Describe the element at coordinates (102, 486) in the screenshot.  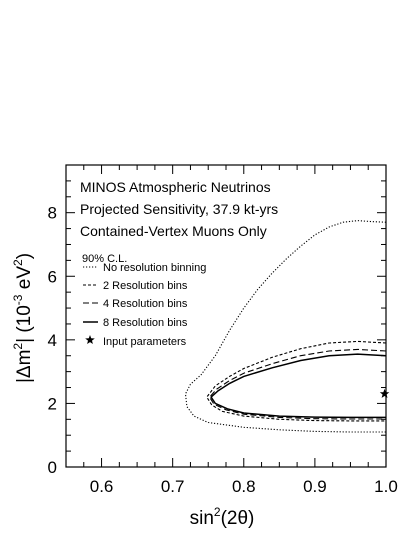
I see `x-tick-label: 0.6` at that location.